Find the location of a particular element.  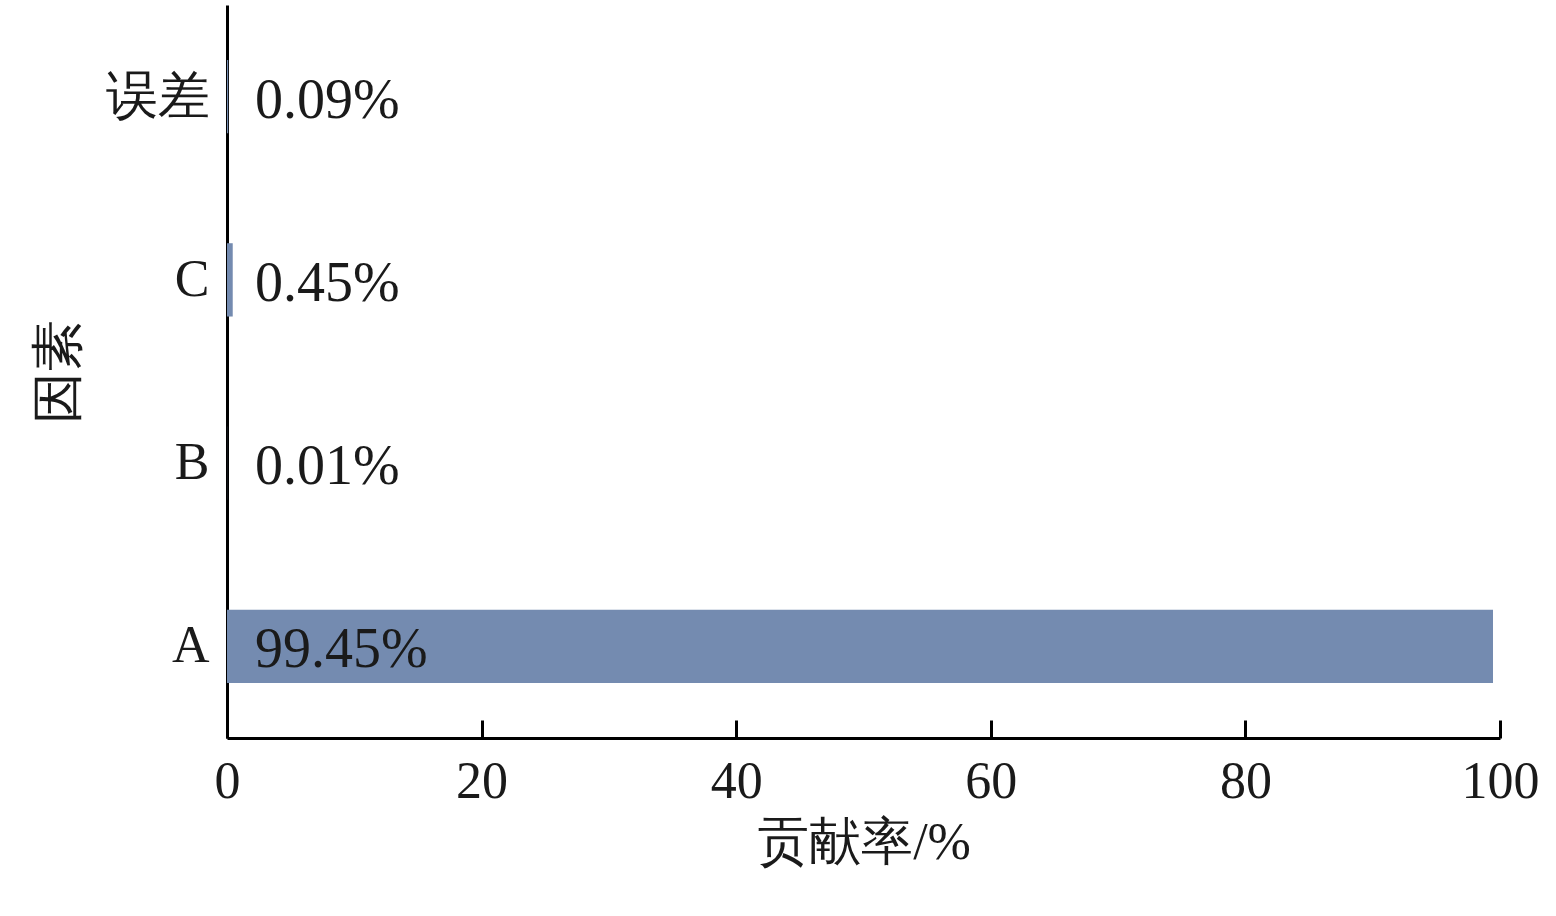

x-tick-label: 40 is located at coordinates (736, 780).